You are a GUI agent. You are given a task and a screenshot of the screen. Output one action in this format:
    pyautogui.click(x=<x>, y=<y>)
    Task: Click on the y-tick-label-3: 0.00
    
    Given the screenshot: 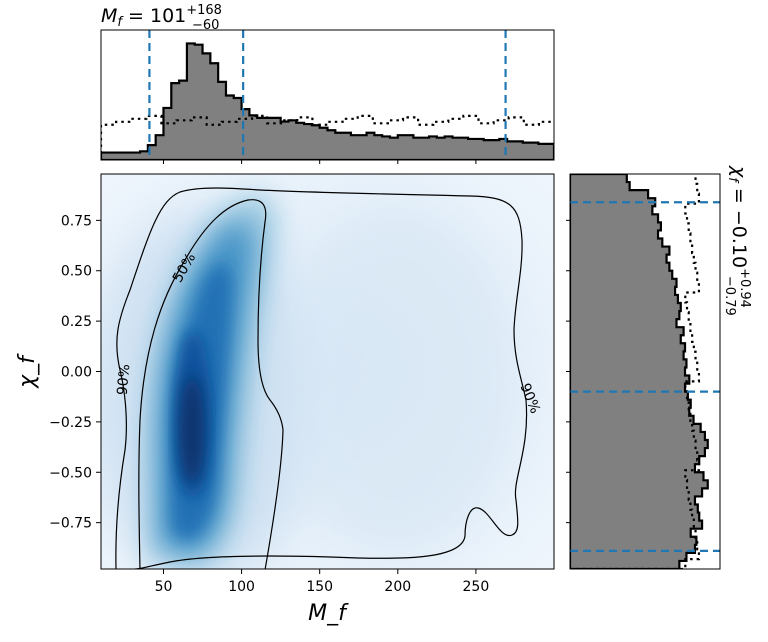 What is the action you would take?
    pyautogui.click(x=76, y=373)
    